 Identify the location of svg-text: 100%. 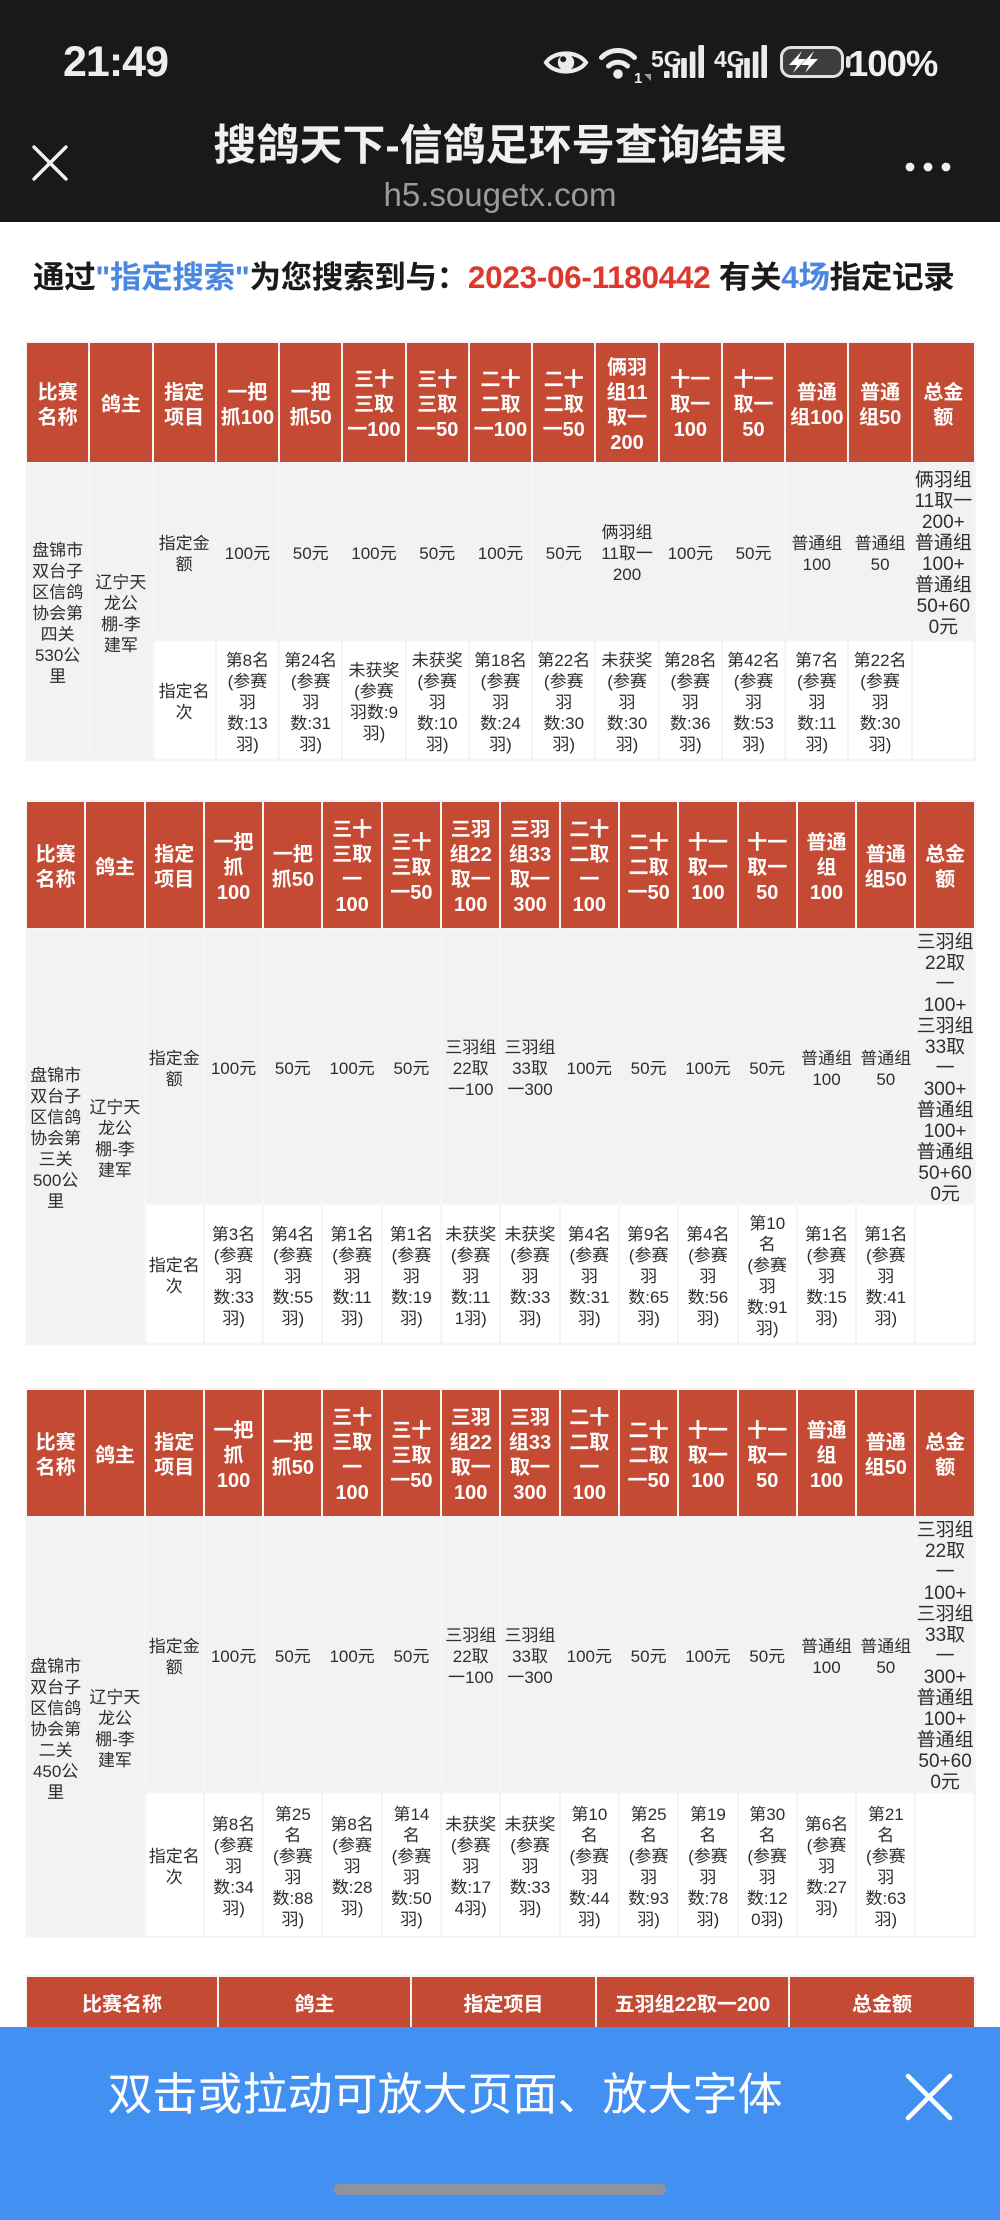
(893, 63).